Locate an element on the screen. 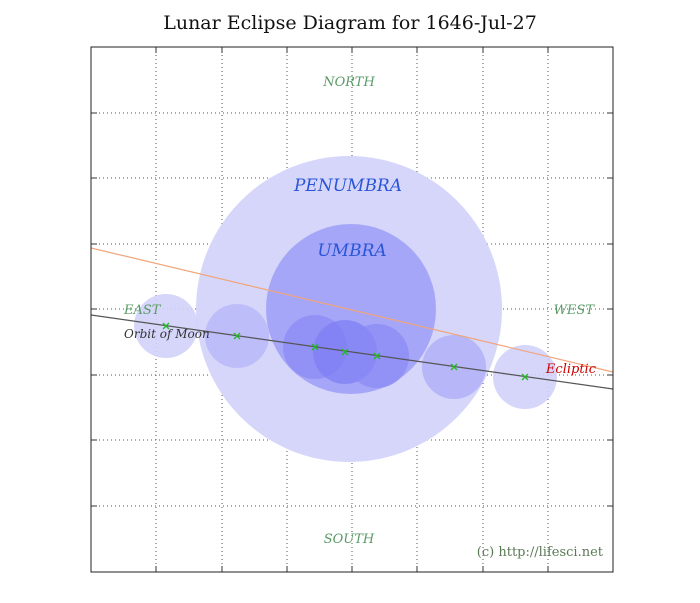 The width and height of the screenshot is (700, 603). east-label: EAST is located at coordinates (142, 310).